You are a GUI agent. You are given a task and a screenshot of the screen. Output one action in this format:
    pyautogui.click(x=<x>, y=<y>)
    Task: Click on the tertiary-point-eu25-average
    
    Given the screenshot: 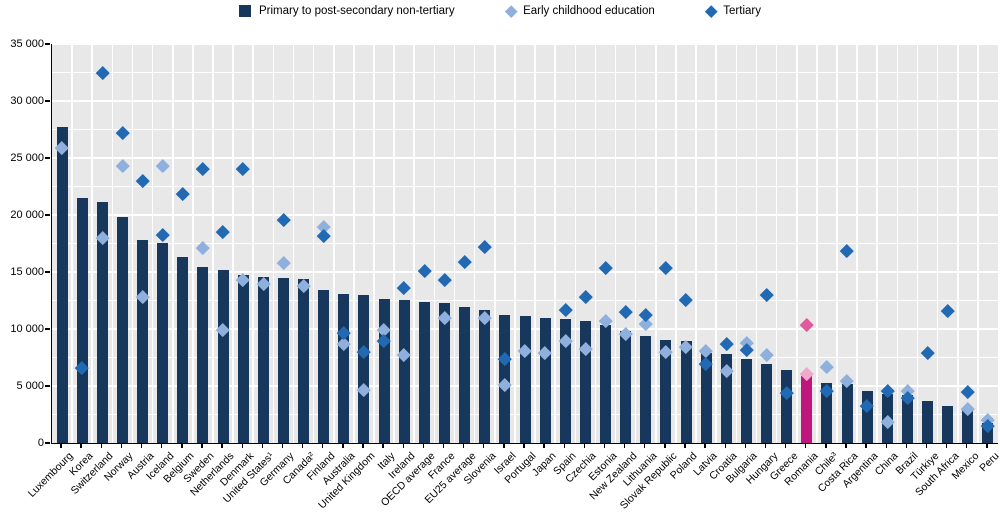 What is the action you would take?
    pyautogui.click(x=464, y=262)
    